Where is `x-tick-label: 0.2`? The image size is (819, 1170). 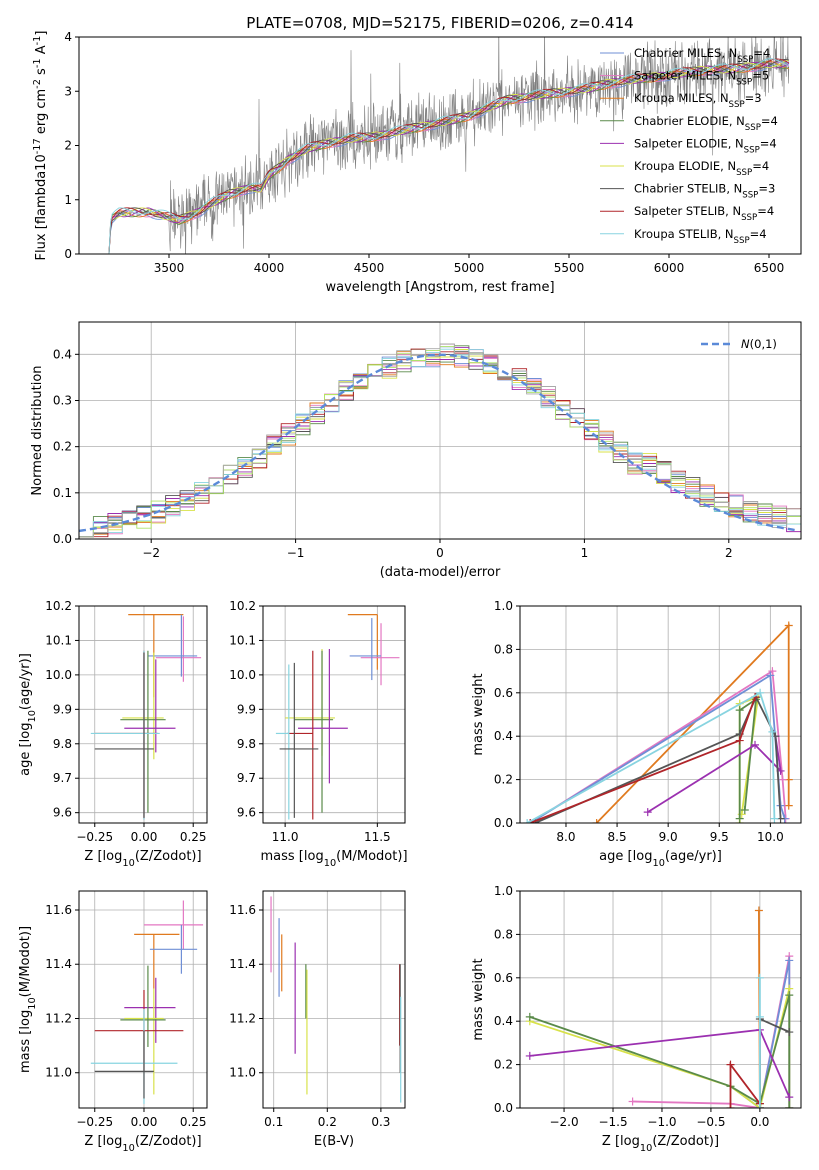 x-tick-label: 0.2 is located at coordinates (327, 1122).